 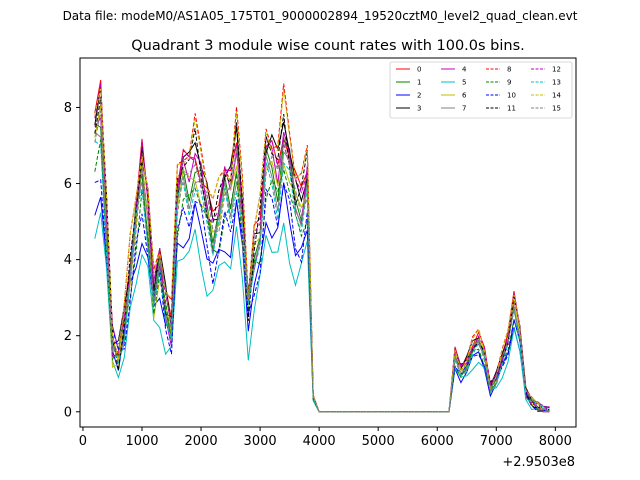 What do you see at coordinates (319, 441) in the screenshot?
I see `x-tick-label: 4000` at bounding box center [319, 441].